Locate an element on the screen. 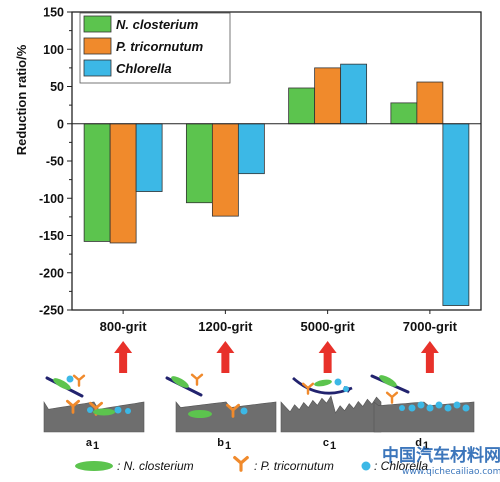 This screenshot has height=482, width=500. y-axis-ticks: 150 100 50 0 -50 -100 -150 -200 -250 is located at coordinates (55, 162).